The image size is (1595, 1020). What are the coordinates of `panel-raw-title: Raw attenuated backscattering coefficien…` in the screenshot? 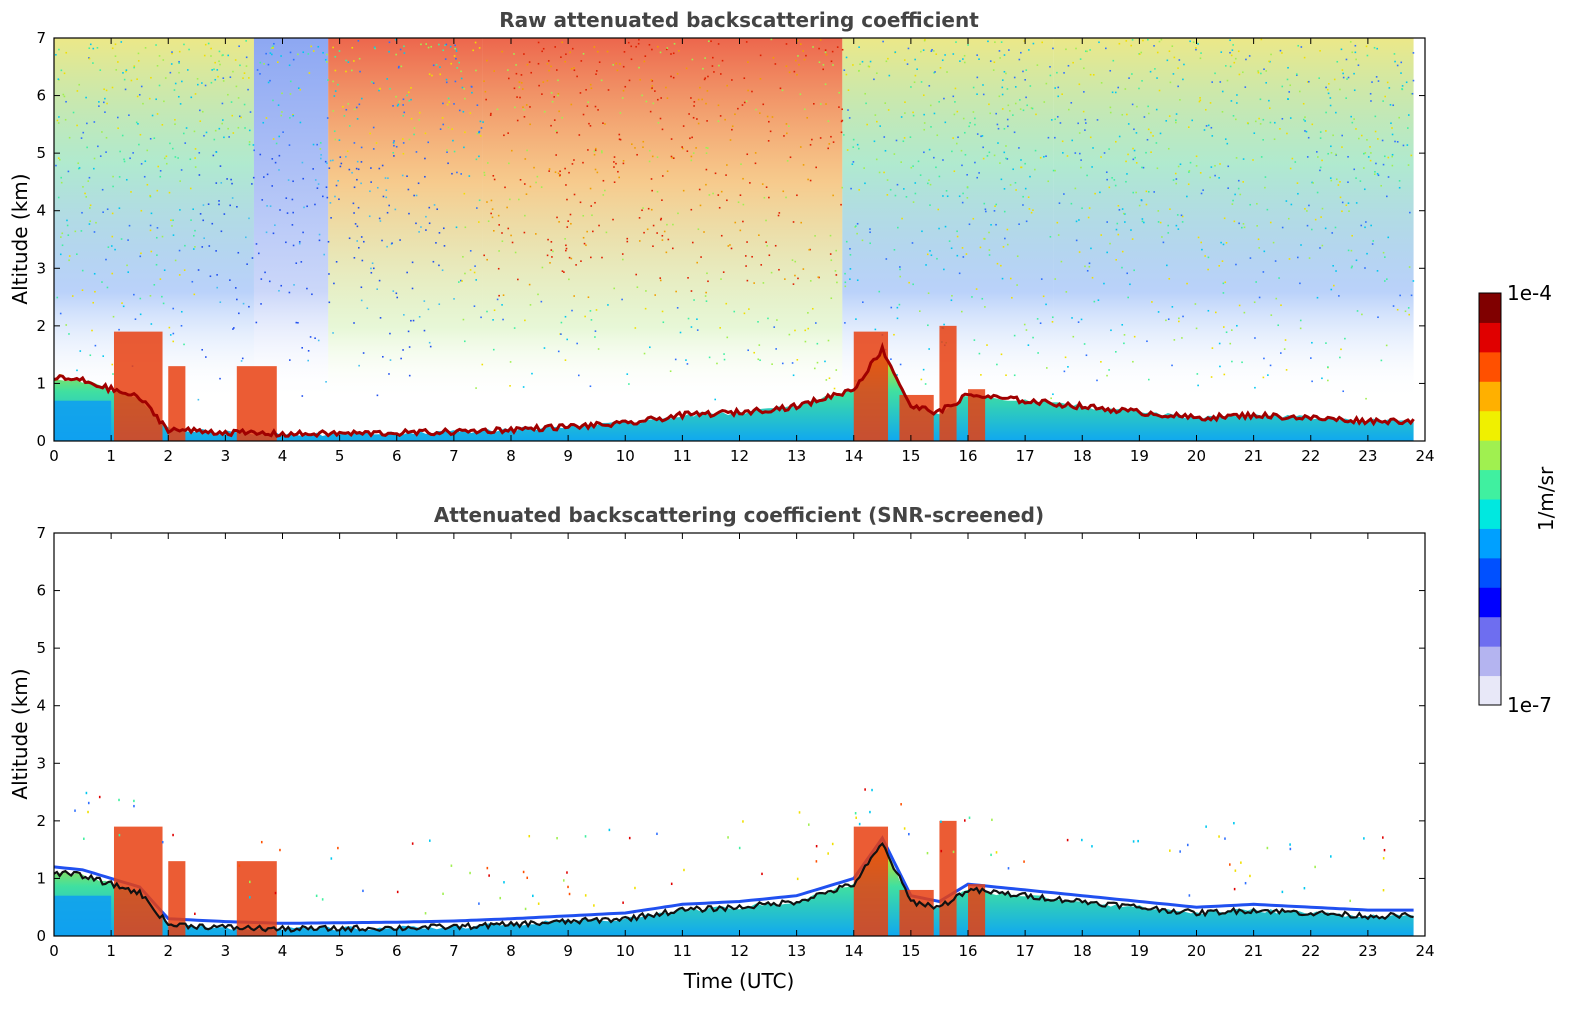 It's located at (739, 20).